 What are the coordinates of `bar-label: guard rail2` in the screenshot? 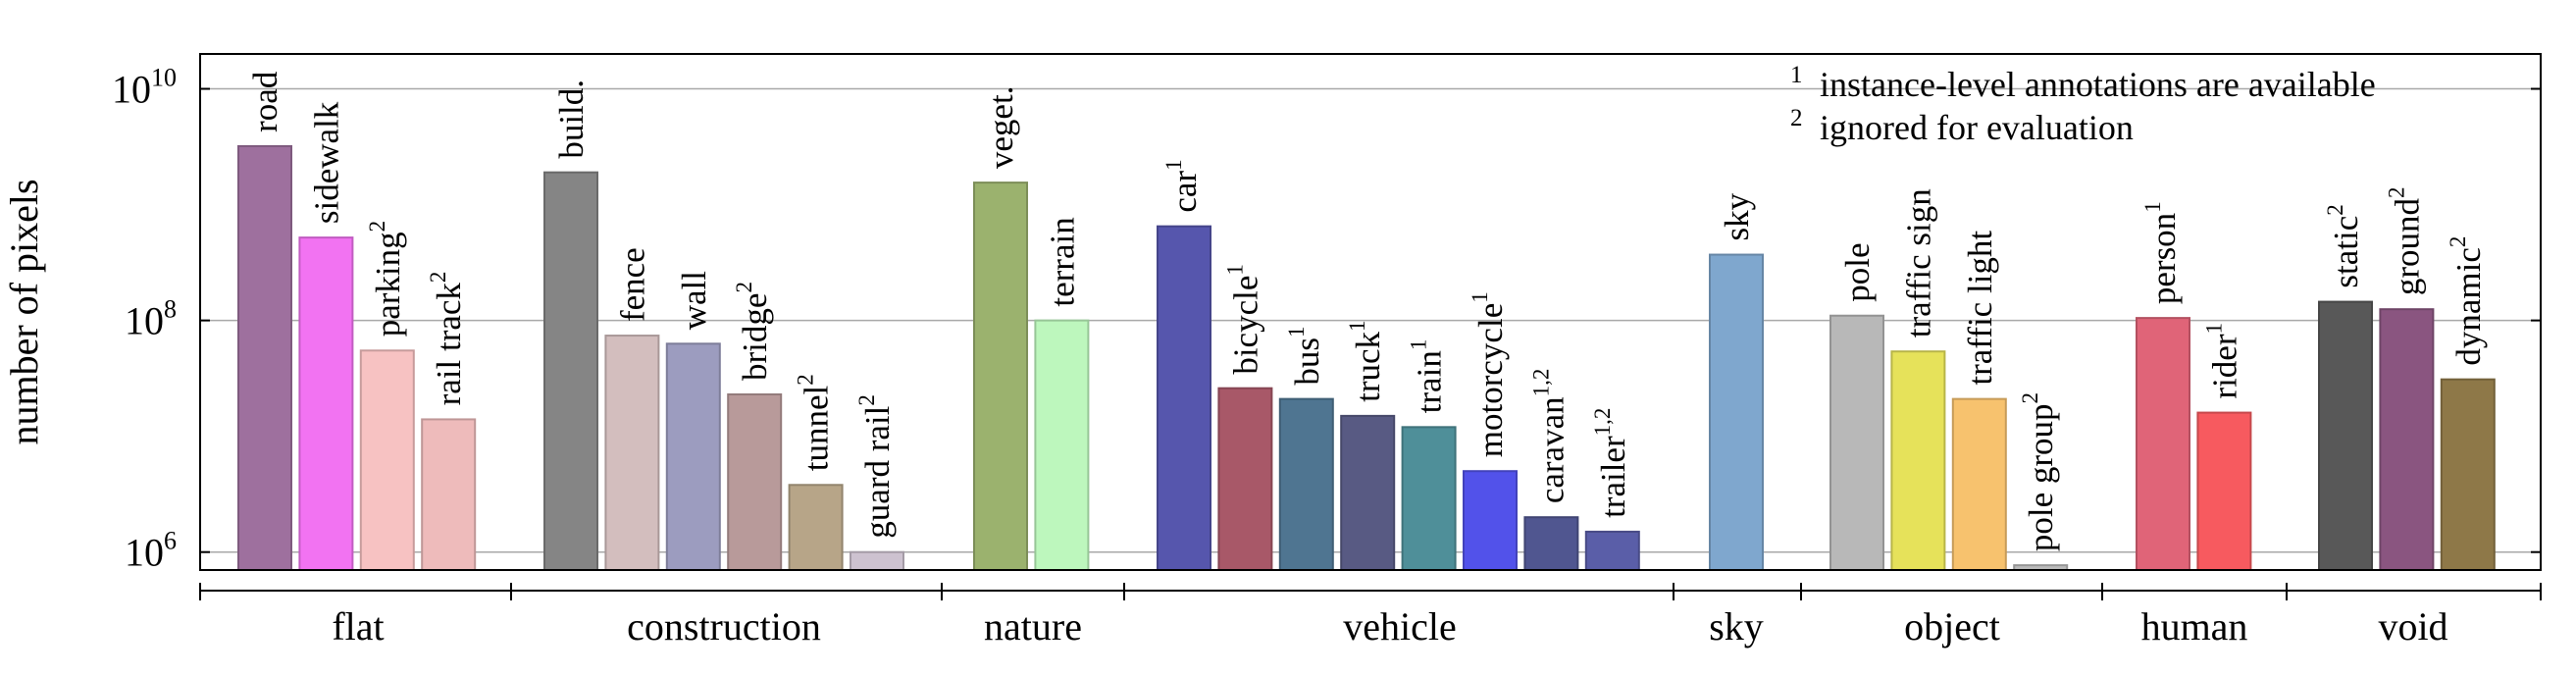 It's located at (875, 466).